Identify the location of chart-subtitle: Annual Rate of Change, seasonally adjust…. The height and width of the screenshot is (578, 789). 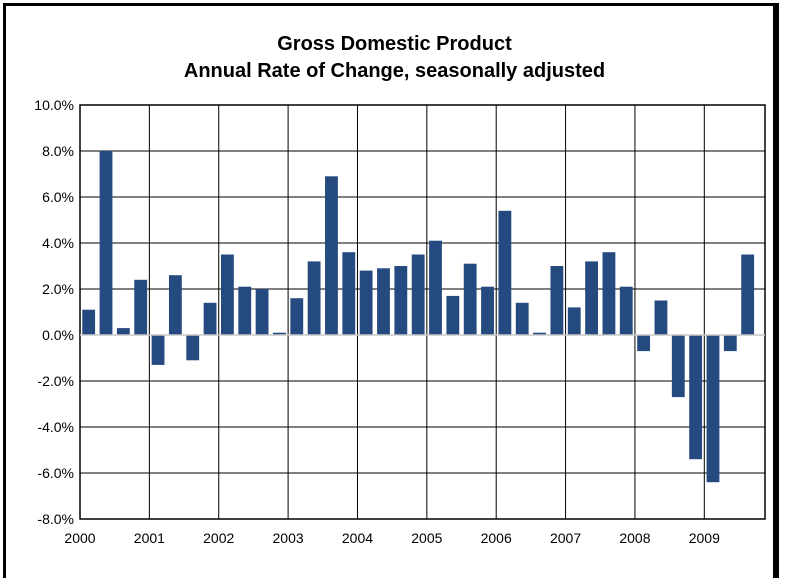
(394, 71).